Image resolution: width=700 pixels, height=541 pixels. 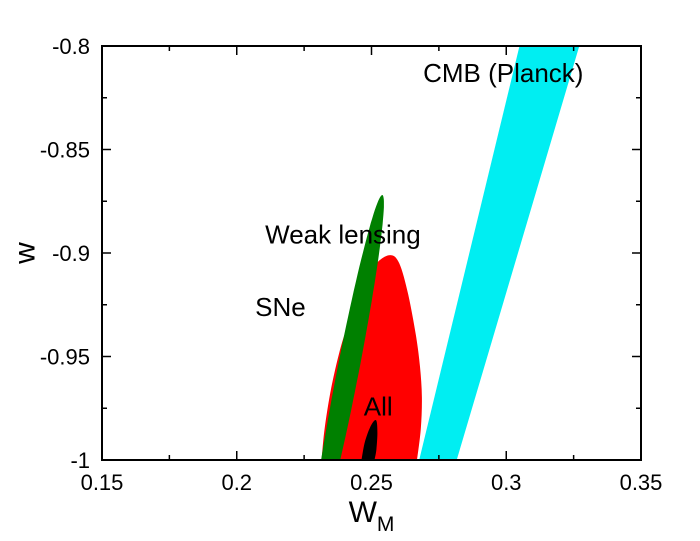 I want to click on y-tick-label: -0.9, so click(x=71, y=253).